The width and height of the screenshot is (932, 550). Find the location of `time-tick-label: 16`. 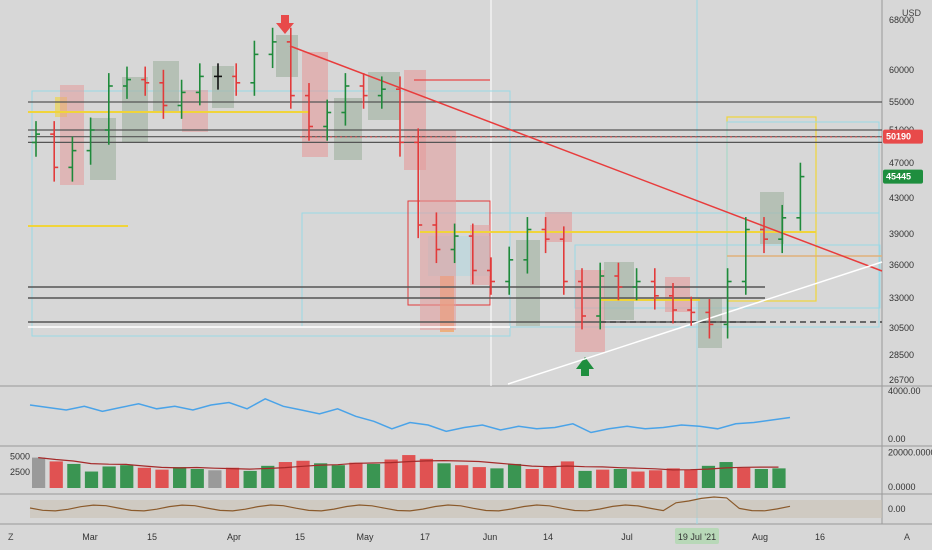

time-tick-label: 16 is located at coordinates (820, 537).